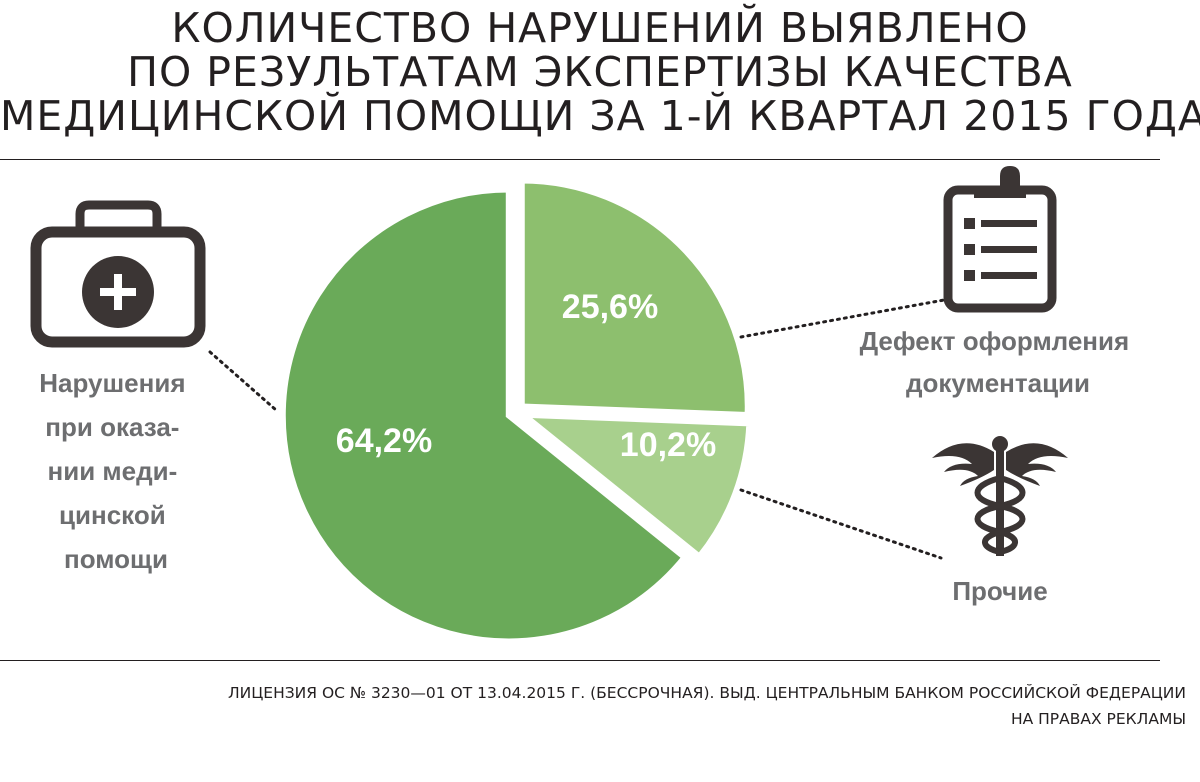 The width and height of the screenshot is (1200, 782). Describe the element at coordinates (633, 486) in the screenshot. I see `pie-slice-other` at that location.